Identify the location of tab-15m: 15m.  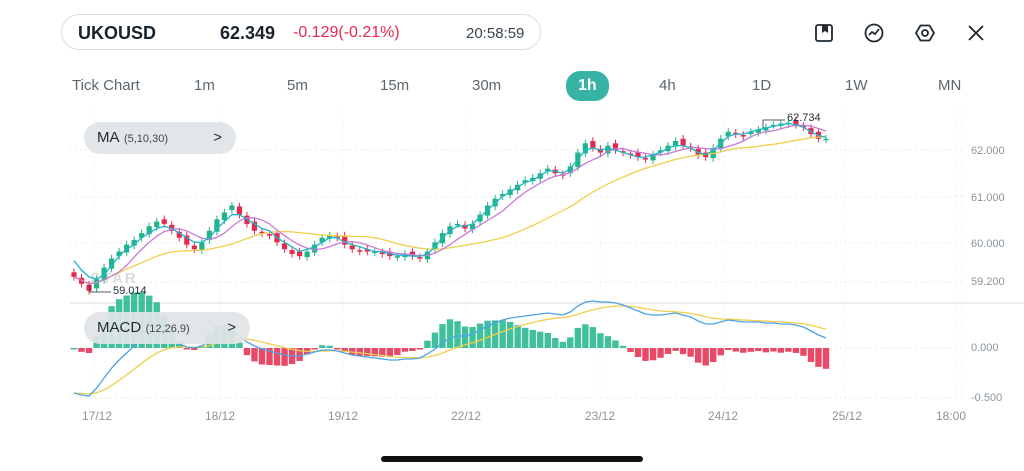
(395, 85).